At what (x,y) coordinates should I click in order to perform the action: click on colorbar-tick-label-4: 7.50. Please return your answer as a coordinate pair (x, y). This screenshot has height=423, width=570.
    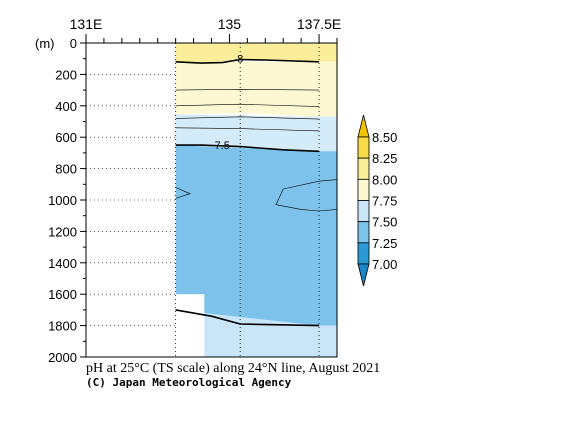
    Looking at the image, I should click on (384, 222).